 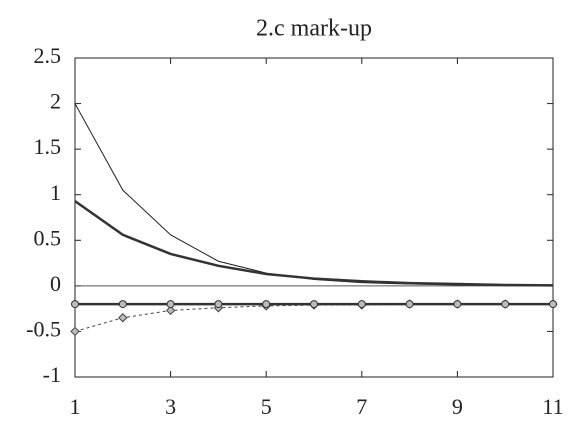 What do you see at coordinates (48, 237) in the screenshot?
I see `y-tick-label: 0.5` at bounding box center [48, 237].